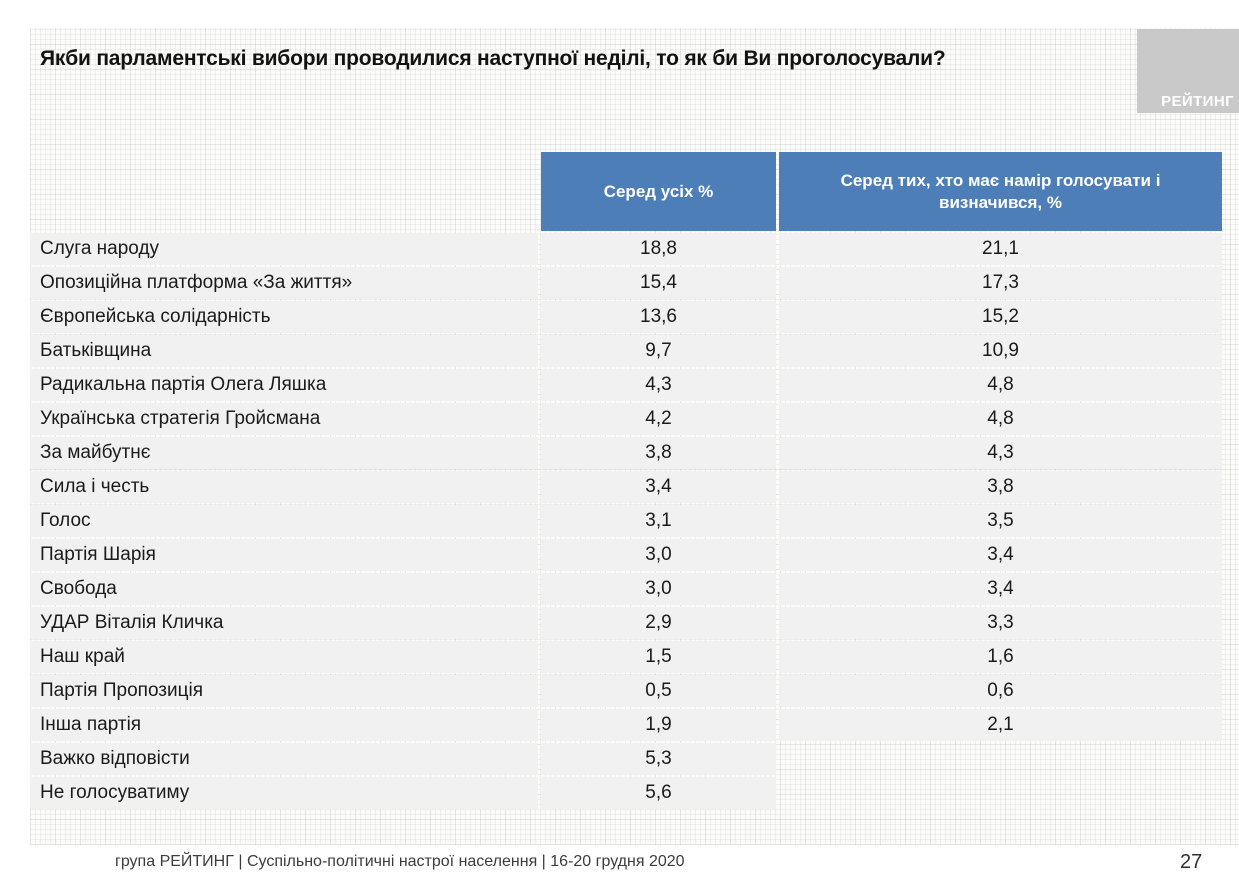 Image resolution: width=1239 pixels, height=879 pixels. I want to click on value-among-decided-cell: 1,6, so click(1000, 657).